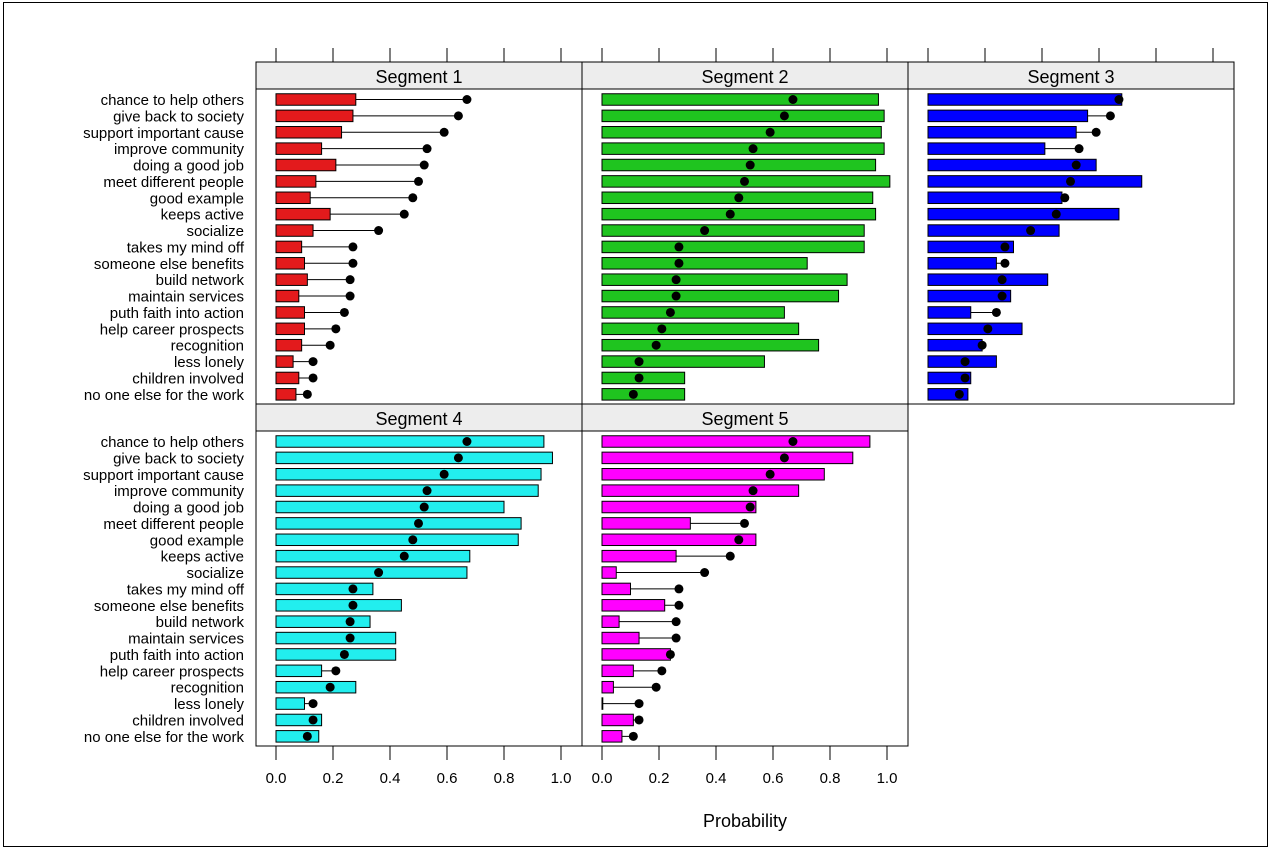 This screenshot has height=851, width=1272. I want to click on x-tick-label: 0.8, so click(504, 778).